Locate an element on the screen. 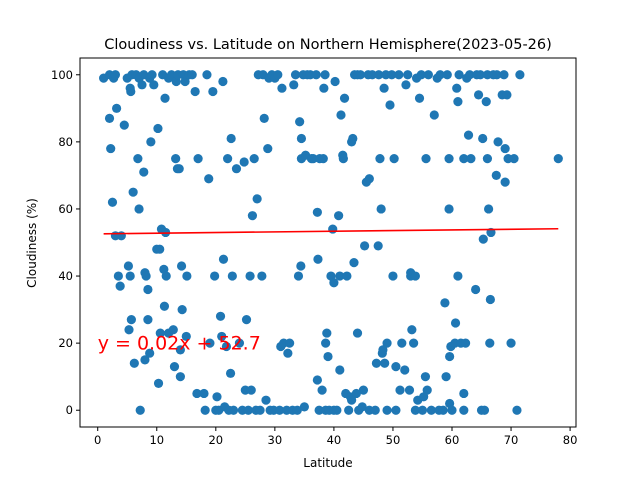 The height and width of the screenshot is (480, 640). x-axis-label: Latitude is located at coordinates (327, 463).